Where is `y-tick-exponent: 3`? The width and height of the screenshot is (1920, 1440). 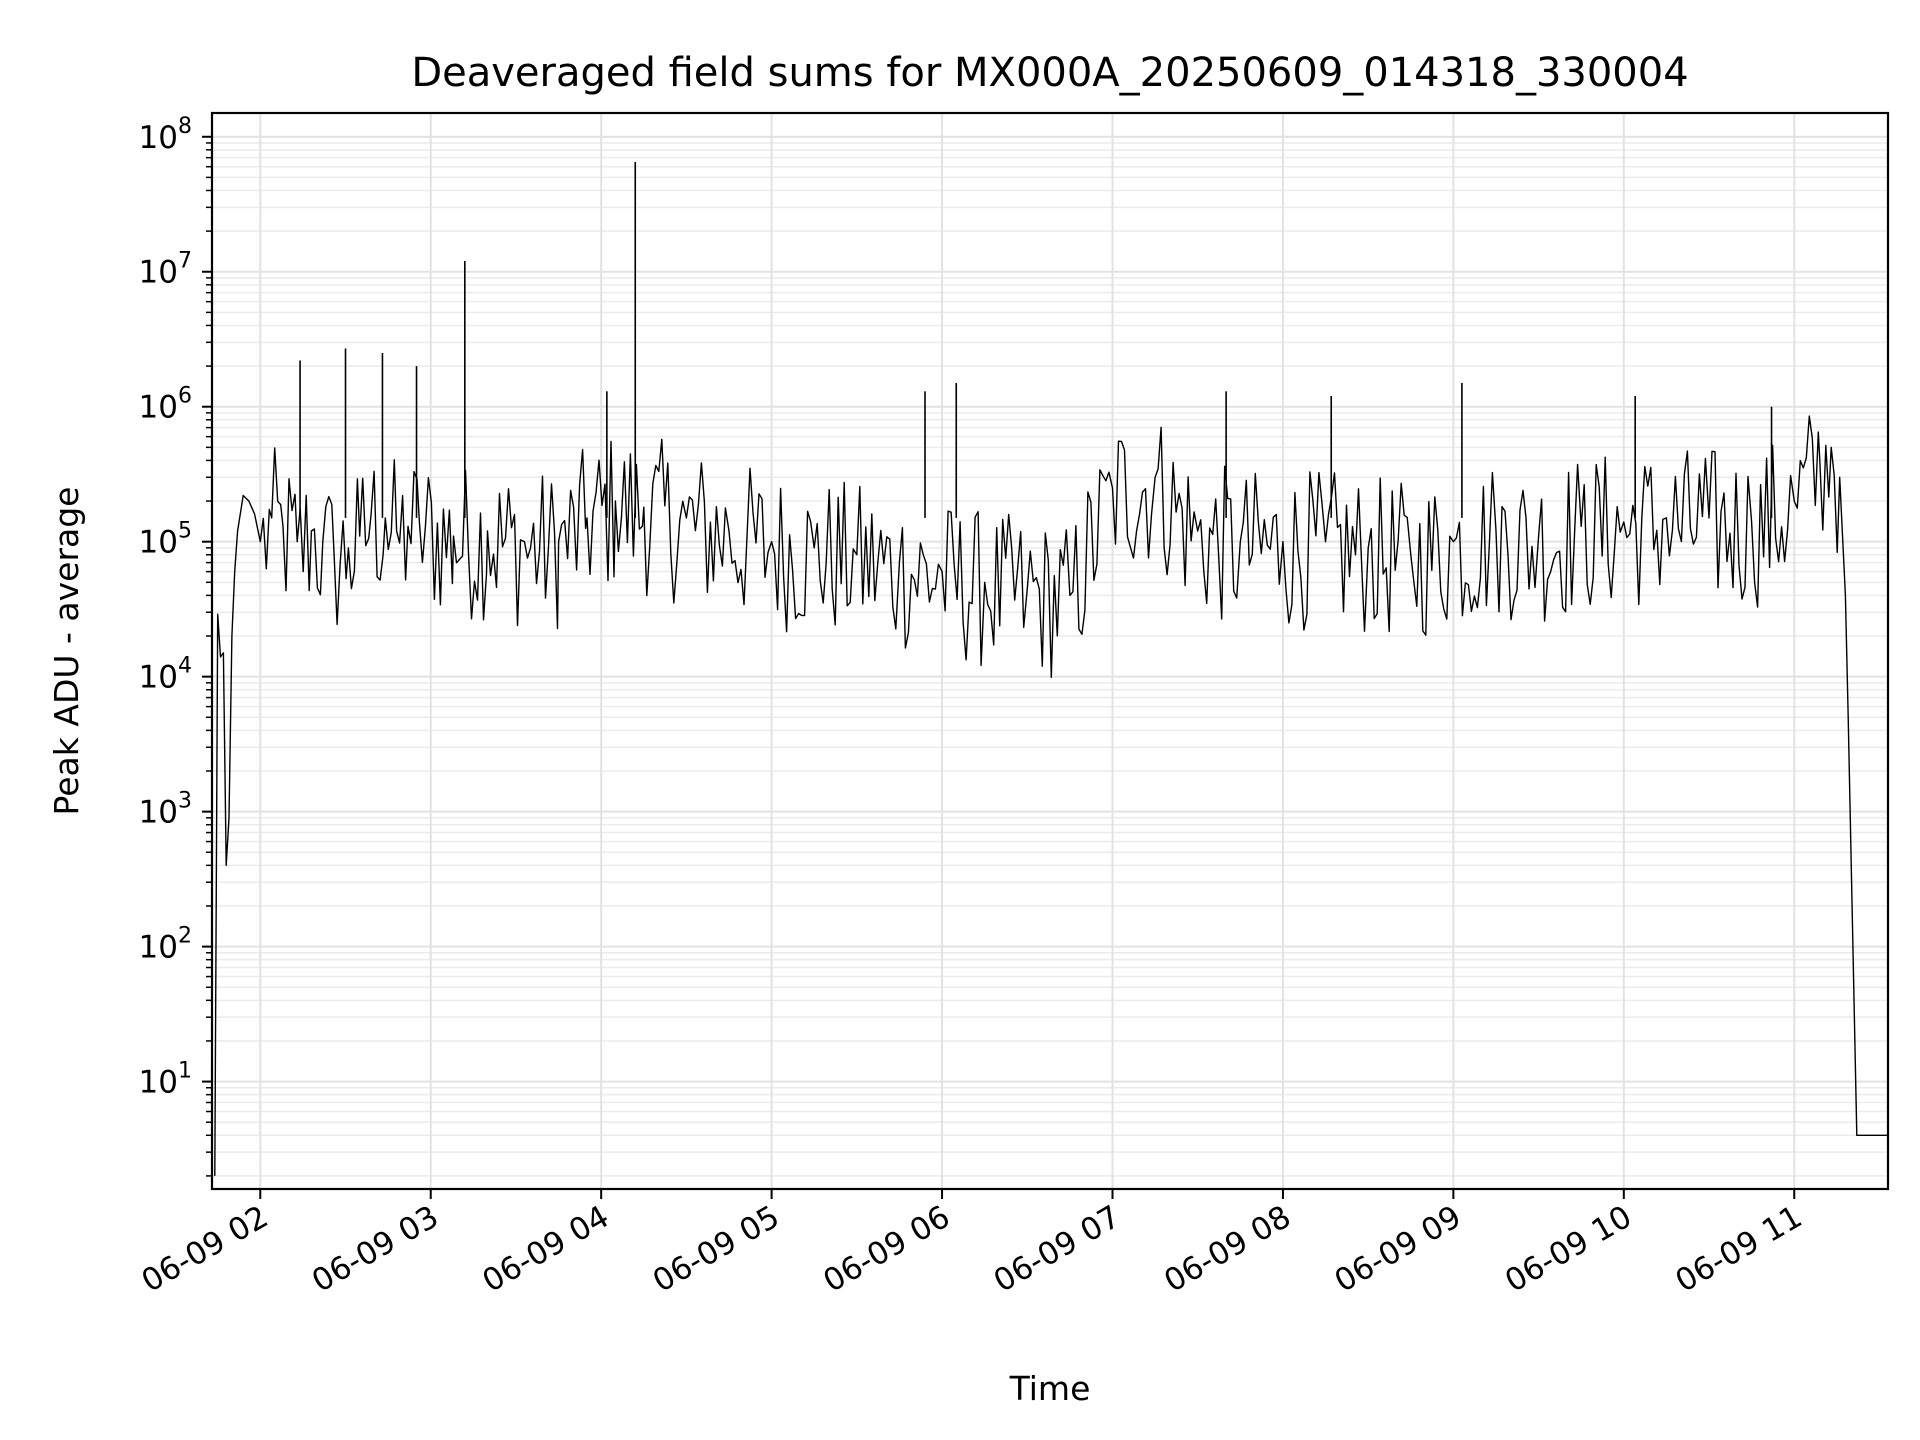 y-tick-exponent: 3 is located at coordinates (185, 801).